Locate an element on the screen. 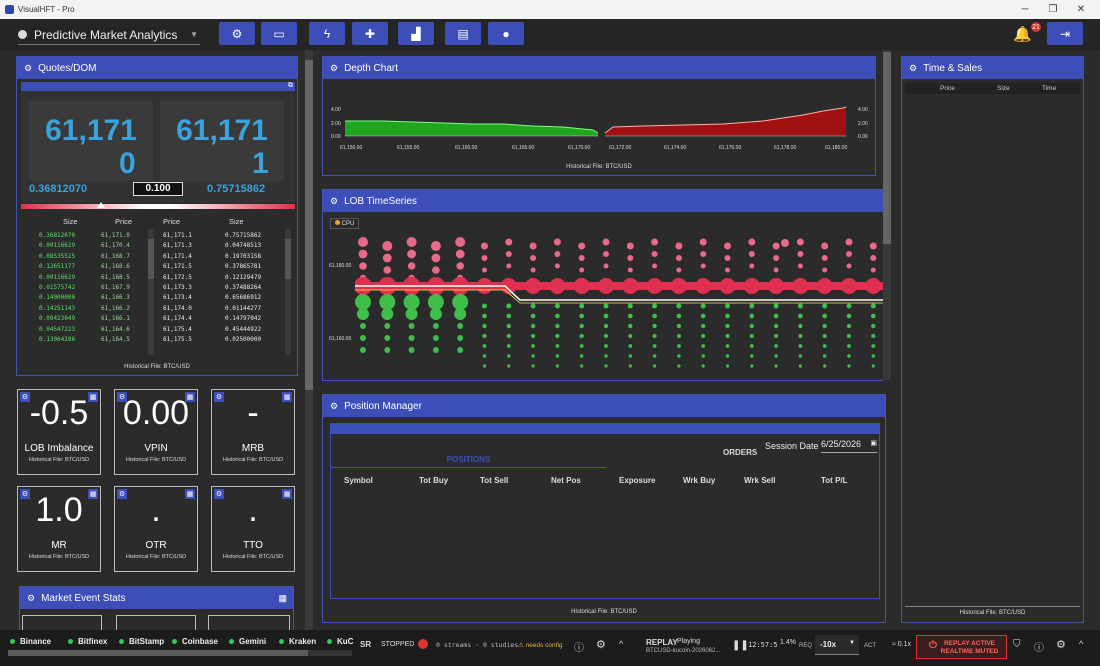 Image resolution: width=1100 pixels, height=666 pixels. monitor-icon: ▭ is located at coordinates (279, 33).